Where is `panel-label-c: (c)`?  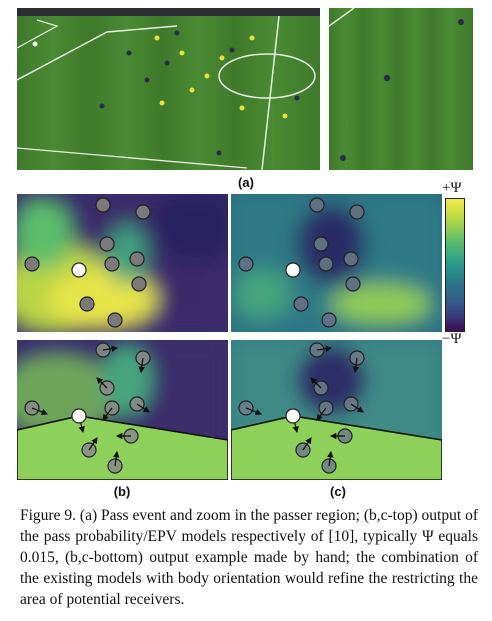 panel-label-c: (c) is located at coordinates (338, 491).